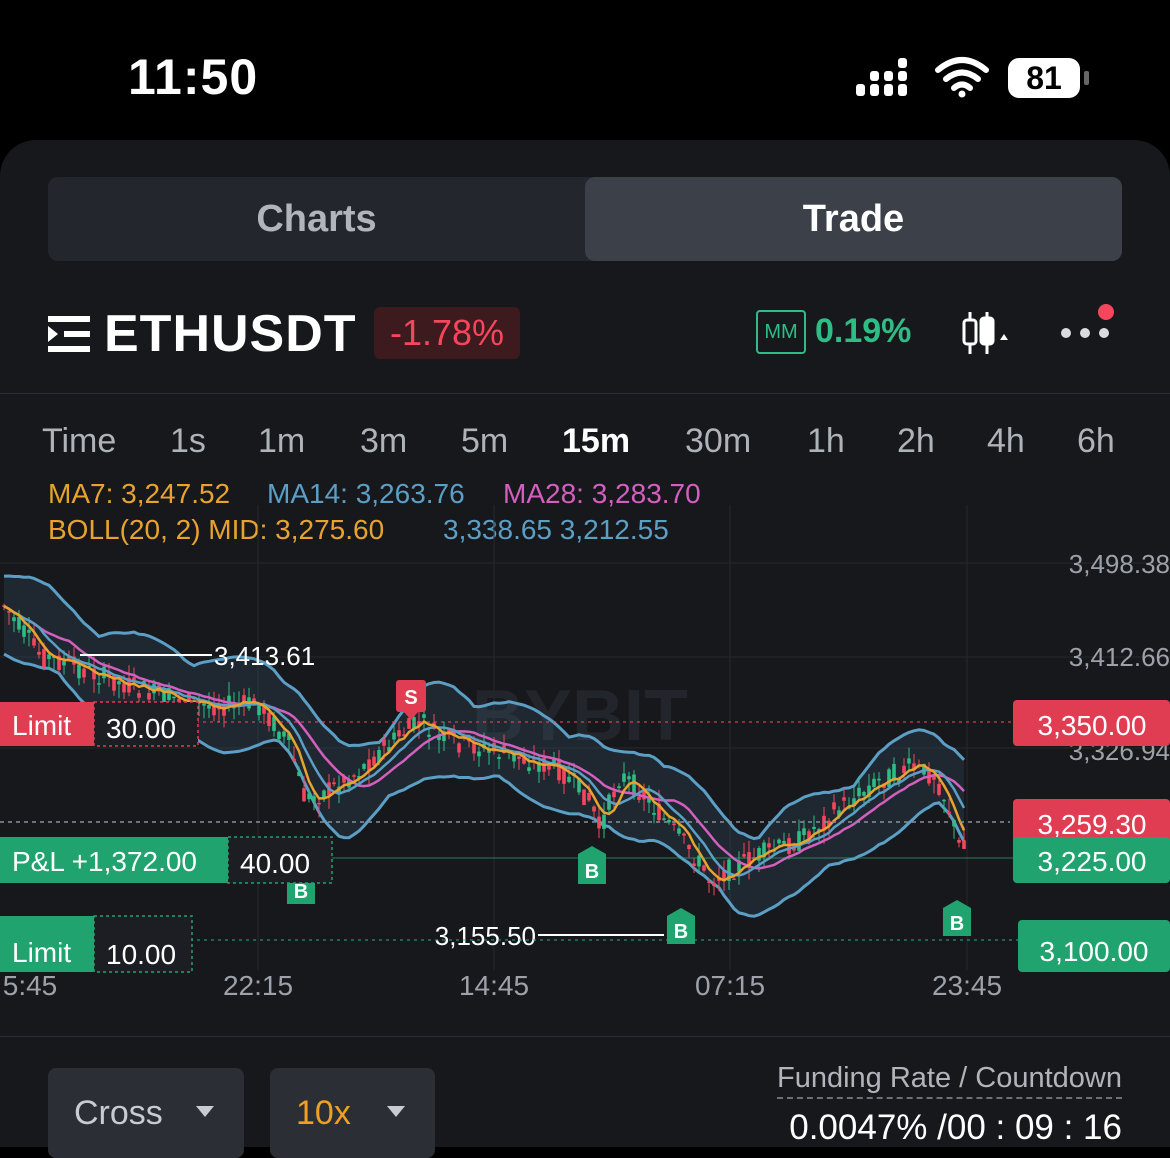 The image size is (1170, 1158). Describe the element at coordinates (1006, 441) in the screenshot. I see `timeframe-4h: 4h` at that location.